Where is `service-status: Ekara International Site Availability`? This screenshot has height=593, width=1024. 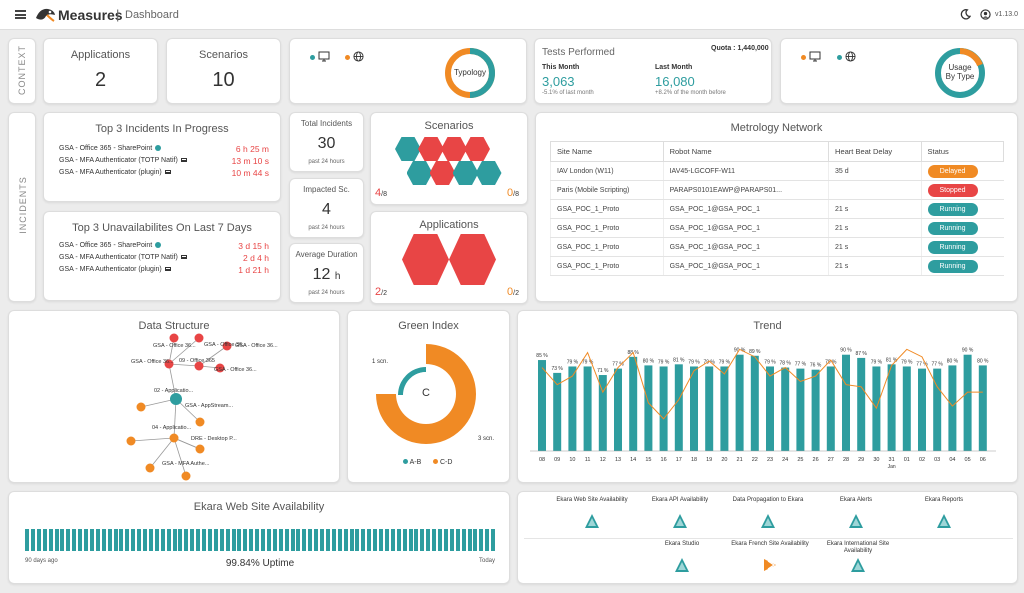
service-status: Ekara International Site Availability is located at coordinates (858, 559).